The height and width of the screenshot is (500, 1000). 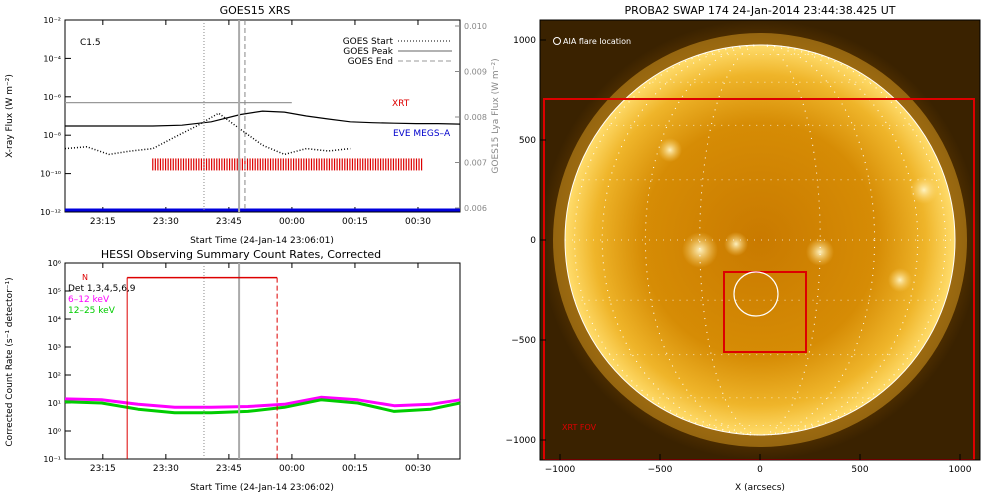 What do you see at coordinates (255, 10) in the screenshot?
I see `goes-title: GOES15 XRS` at bounding box center [255, 10].